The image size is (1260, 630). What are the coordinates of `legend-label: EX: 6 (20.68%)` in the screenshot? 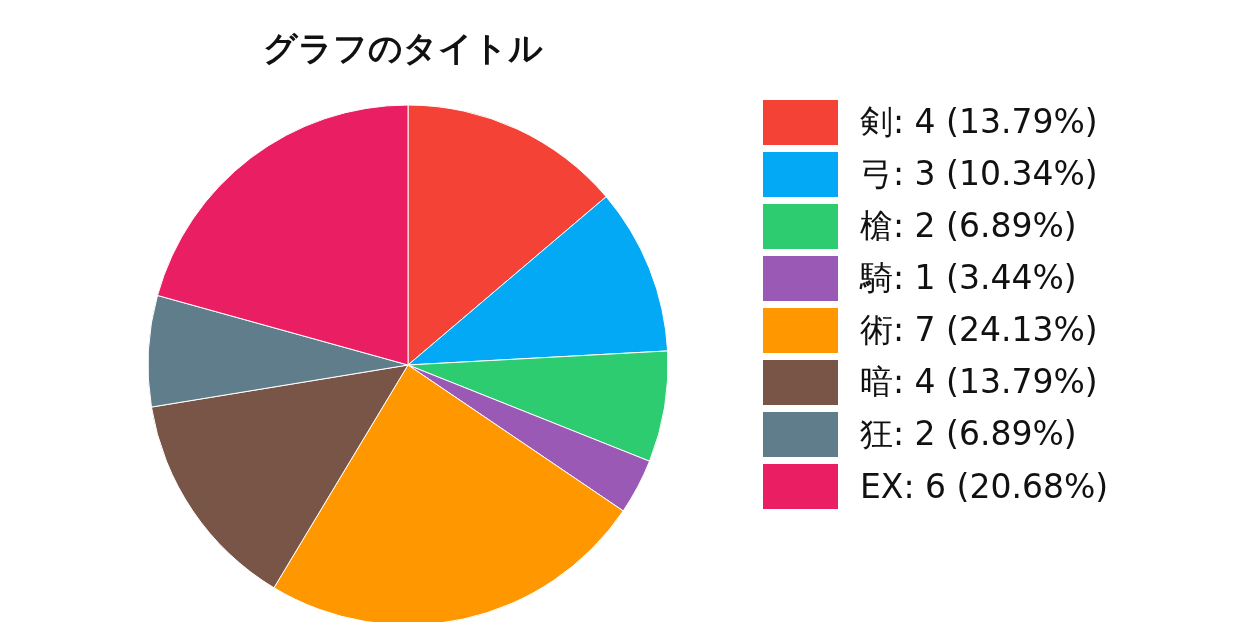 It's located at (984, 486).